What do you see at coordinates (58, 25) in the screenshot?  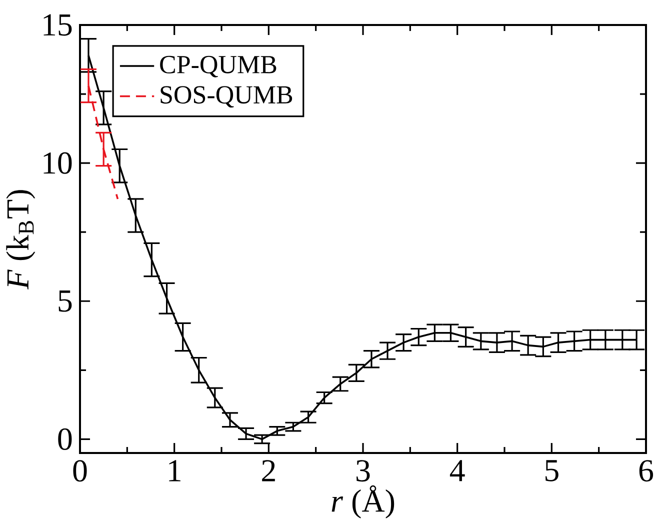 I see `y-tick-label: 15` at bounding box center [58, 25].